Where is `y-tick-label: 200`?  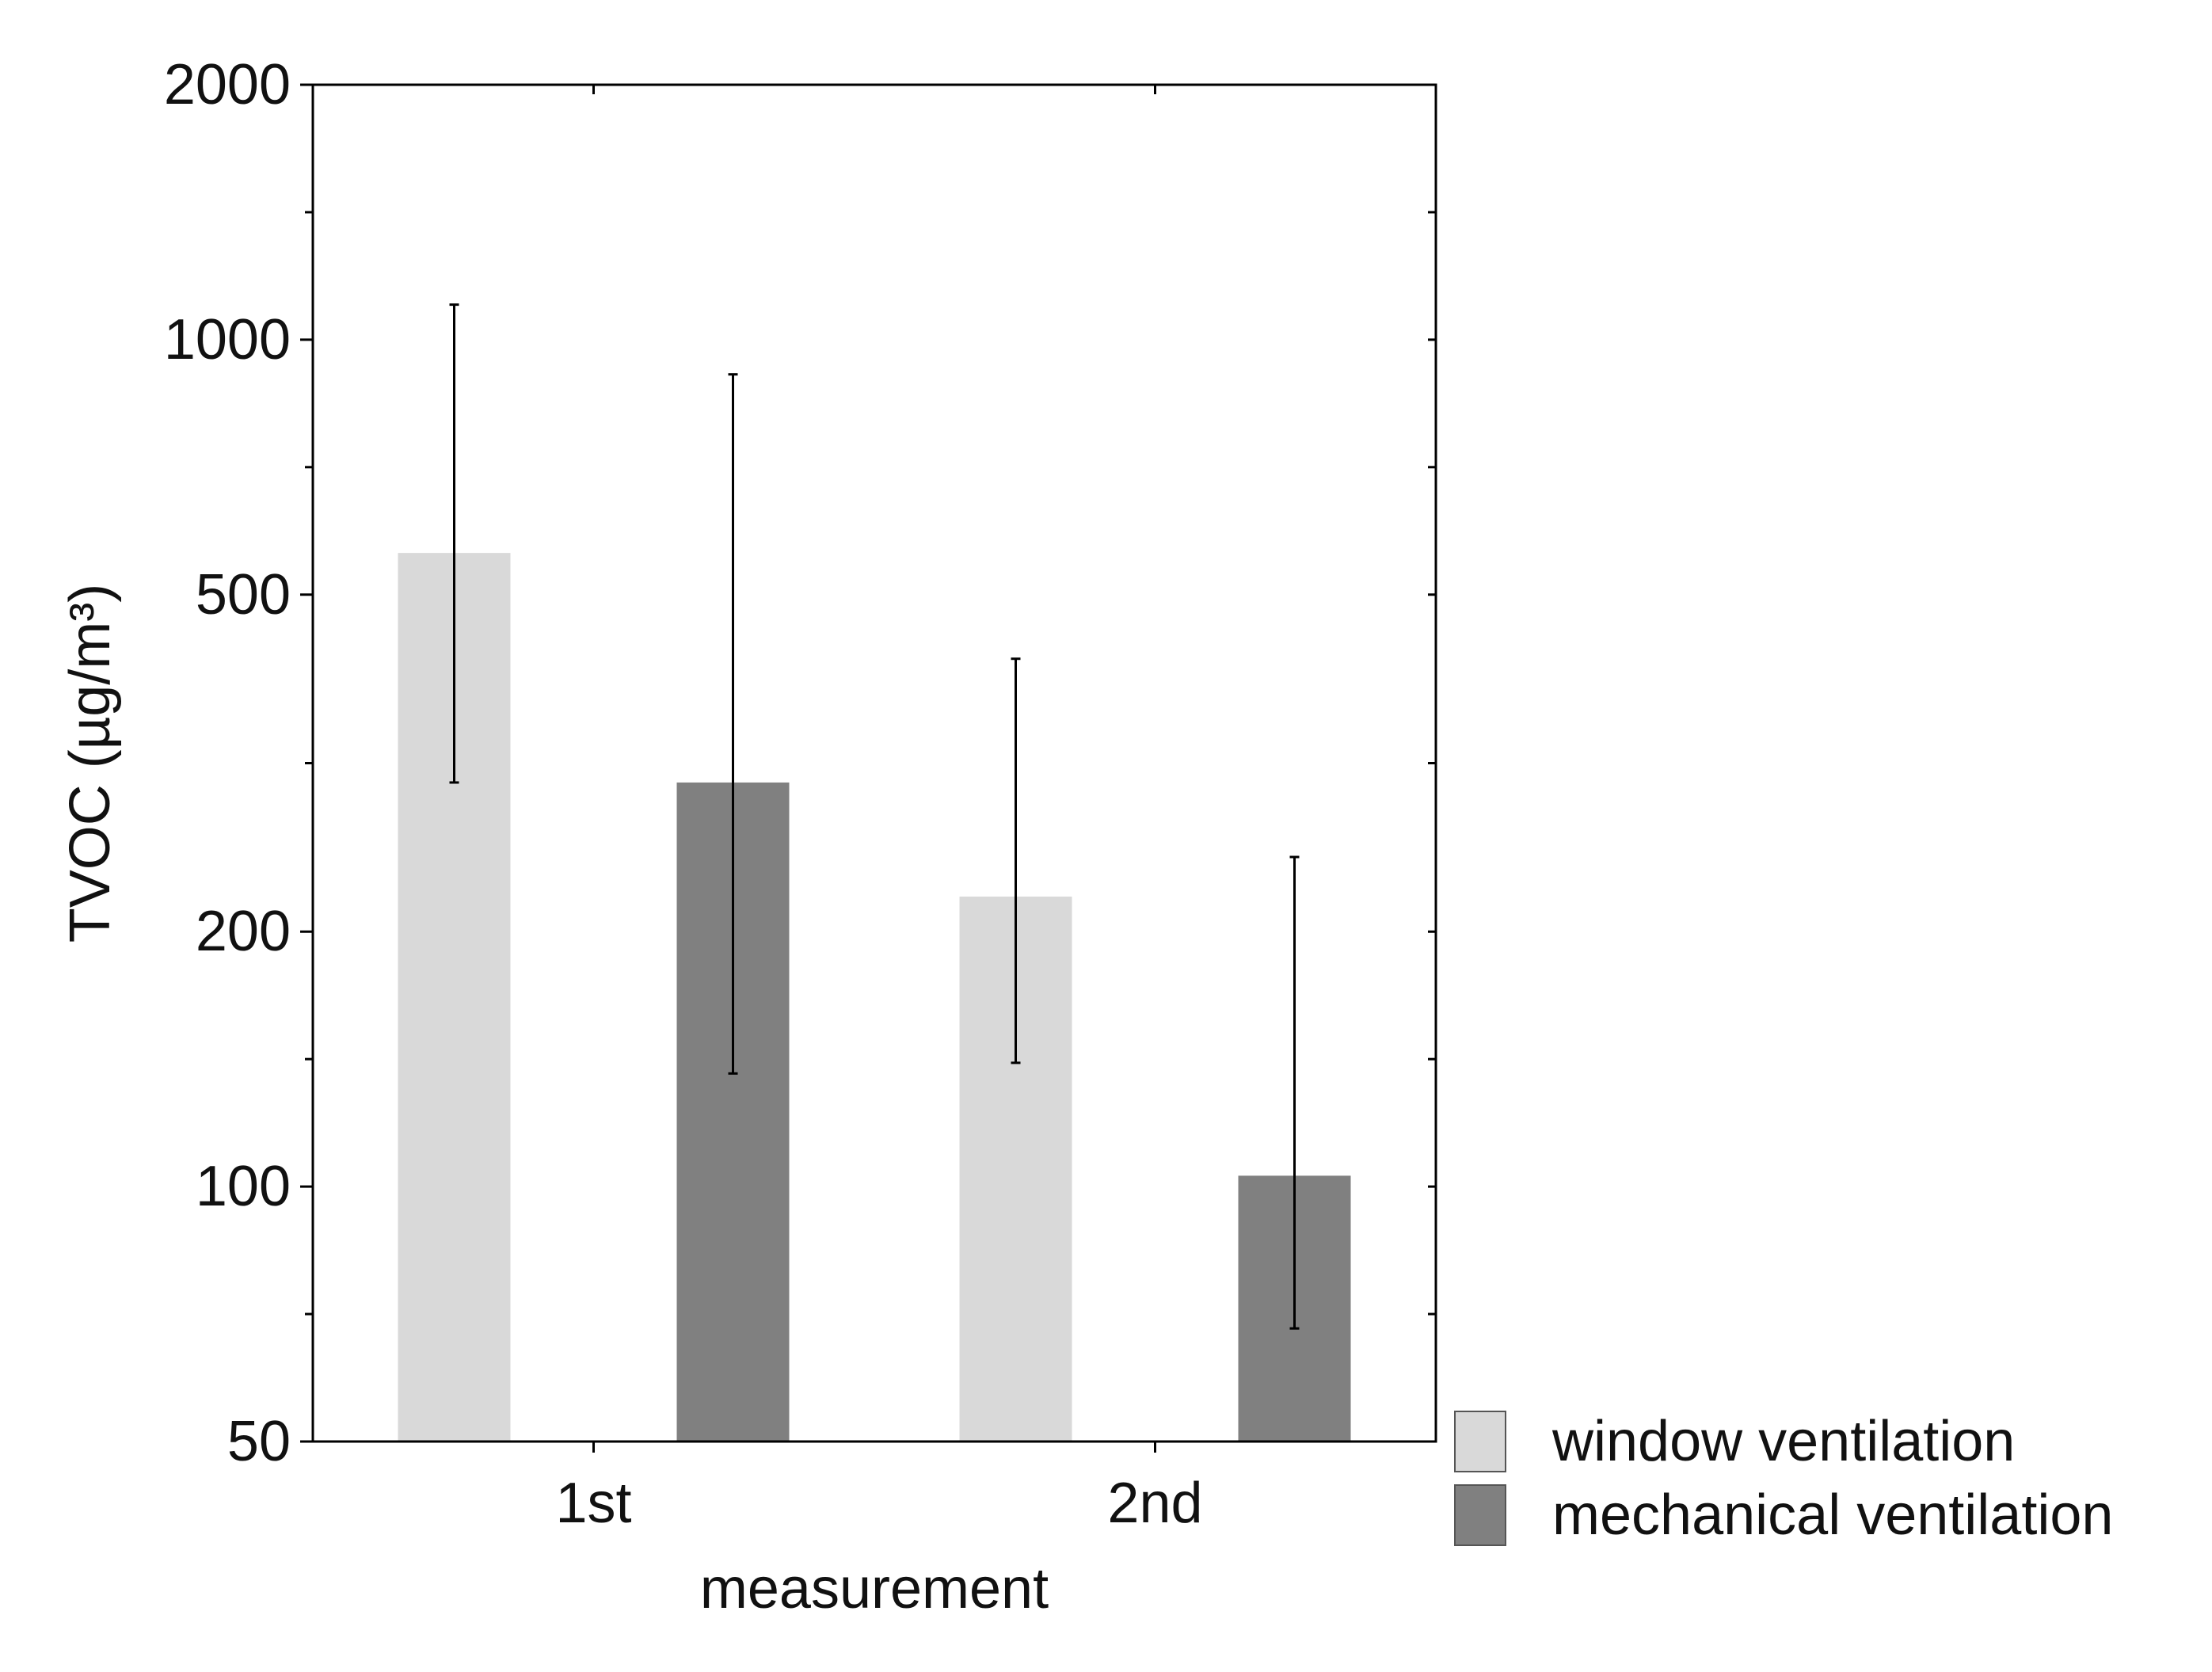
y-tick-label: 200 is located at coordinates (243, 931).